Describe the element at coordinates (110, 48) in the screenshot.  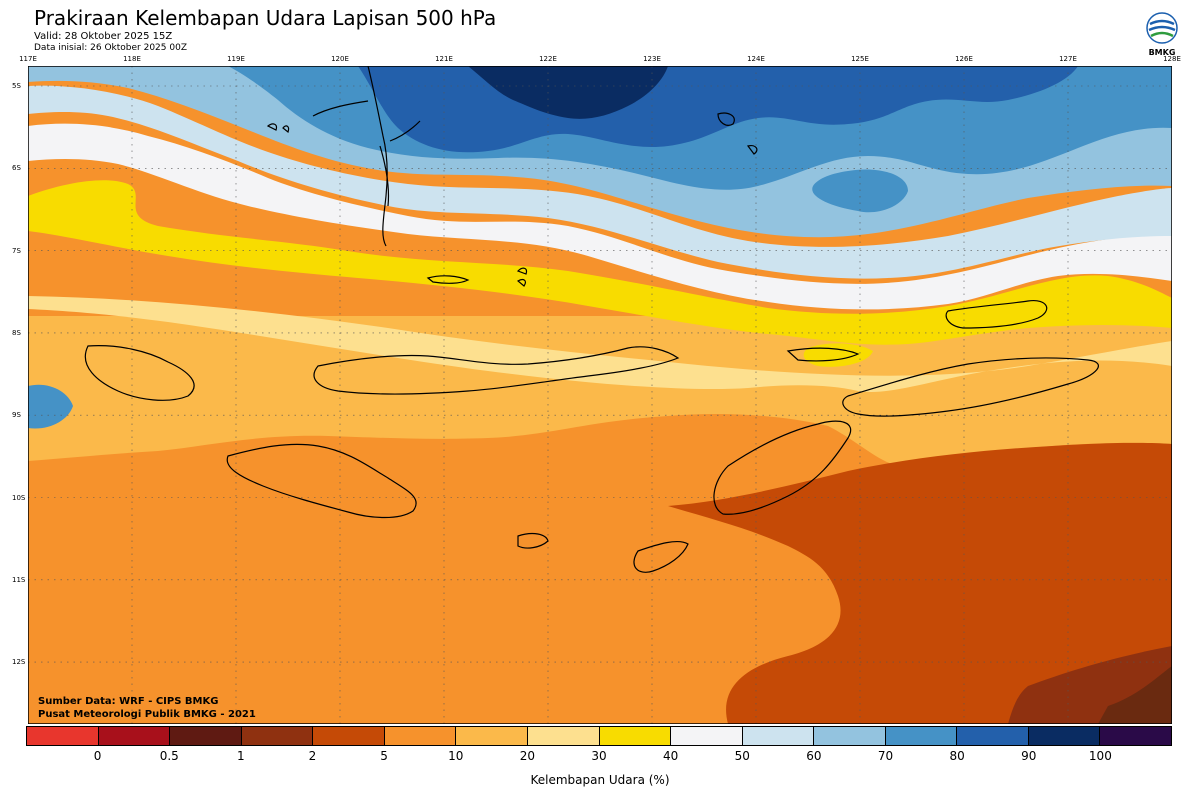
I see `initial-time: Data inisial: 26 Oktober 2025 00Z` at that location.